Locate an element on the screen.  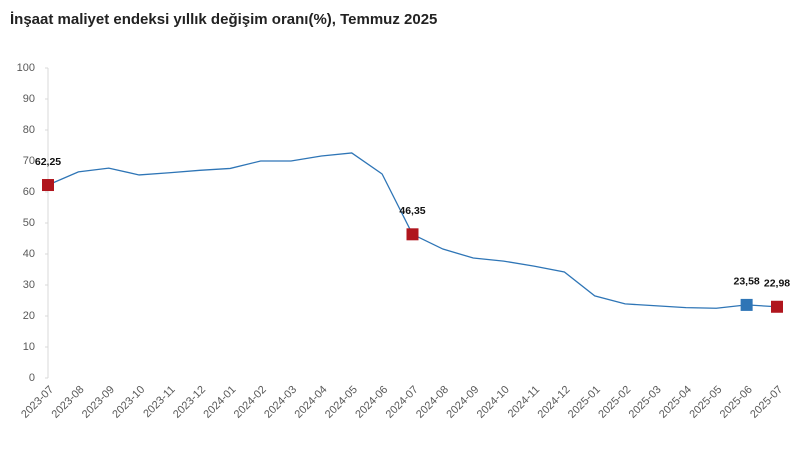
x-tick-label: 2023-09 is located at coordinates (98, 402).